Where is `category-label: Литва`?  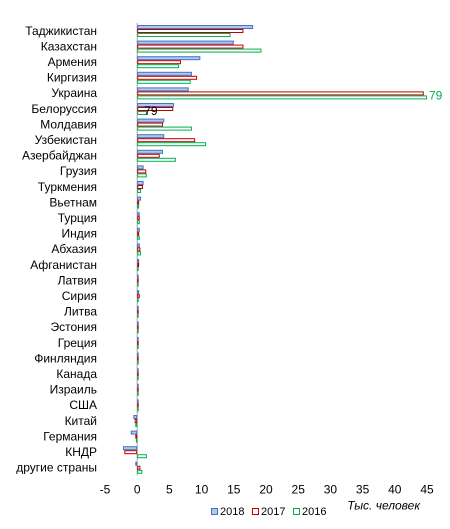 category-label: Литва is located at coordinates (80, 312).